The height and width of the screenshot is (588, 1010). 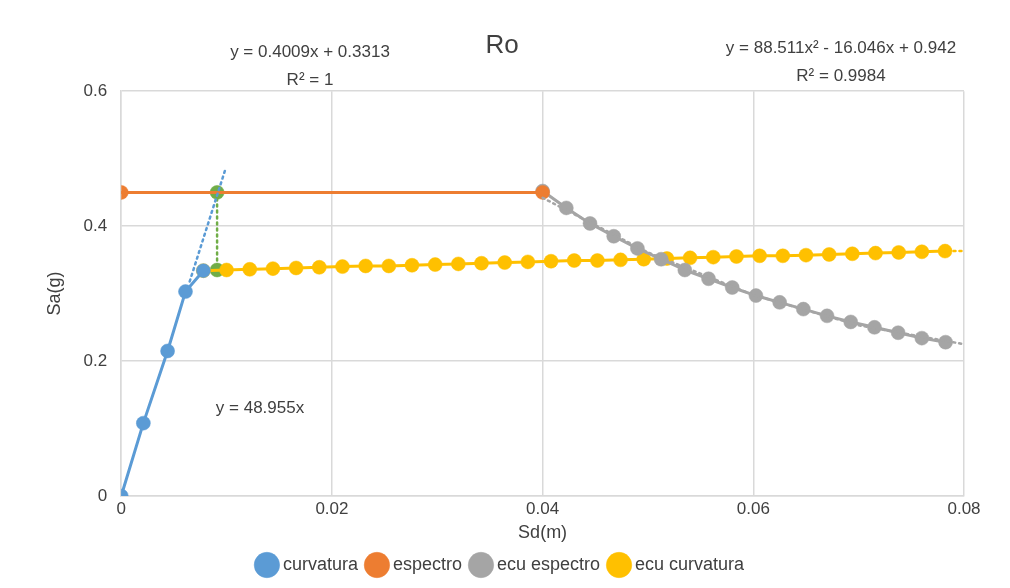 I want to click on y-tick-label: 0.6, so click(x=95, y=90).